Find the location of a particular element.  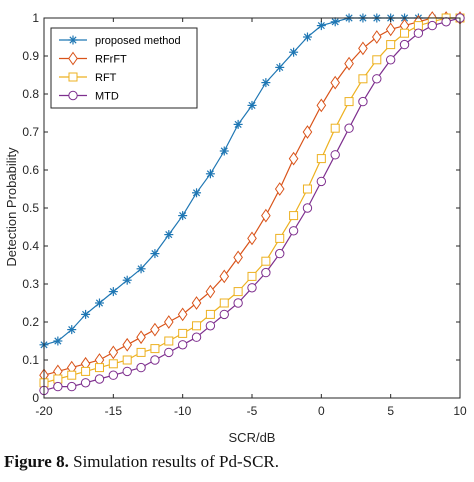

legend-item: MTD is located at coordinates (89, 97).